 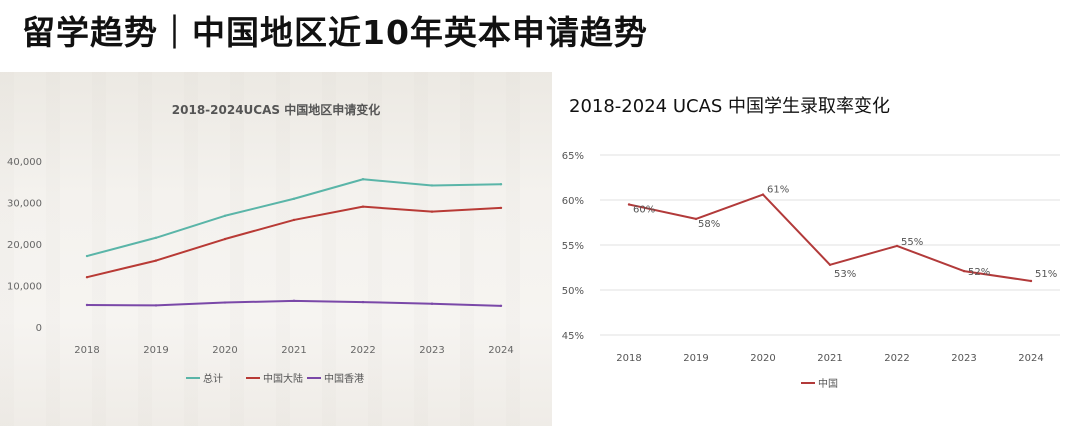 I want to click on data-label: 60%, so click(x=644, y=210).